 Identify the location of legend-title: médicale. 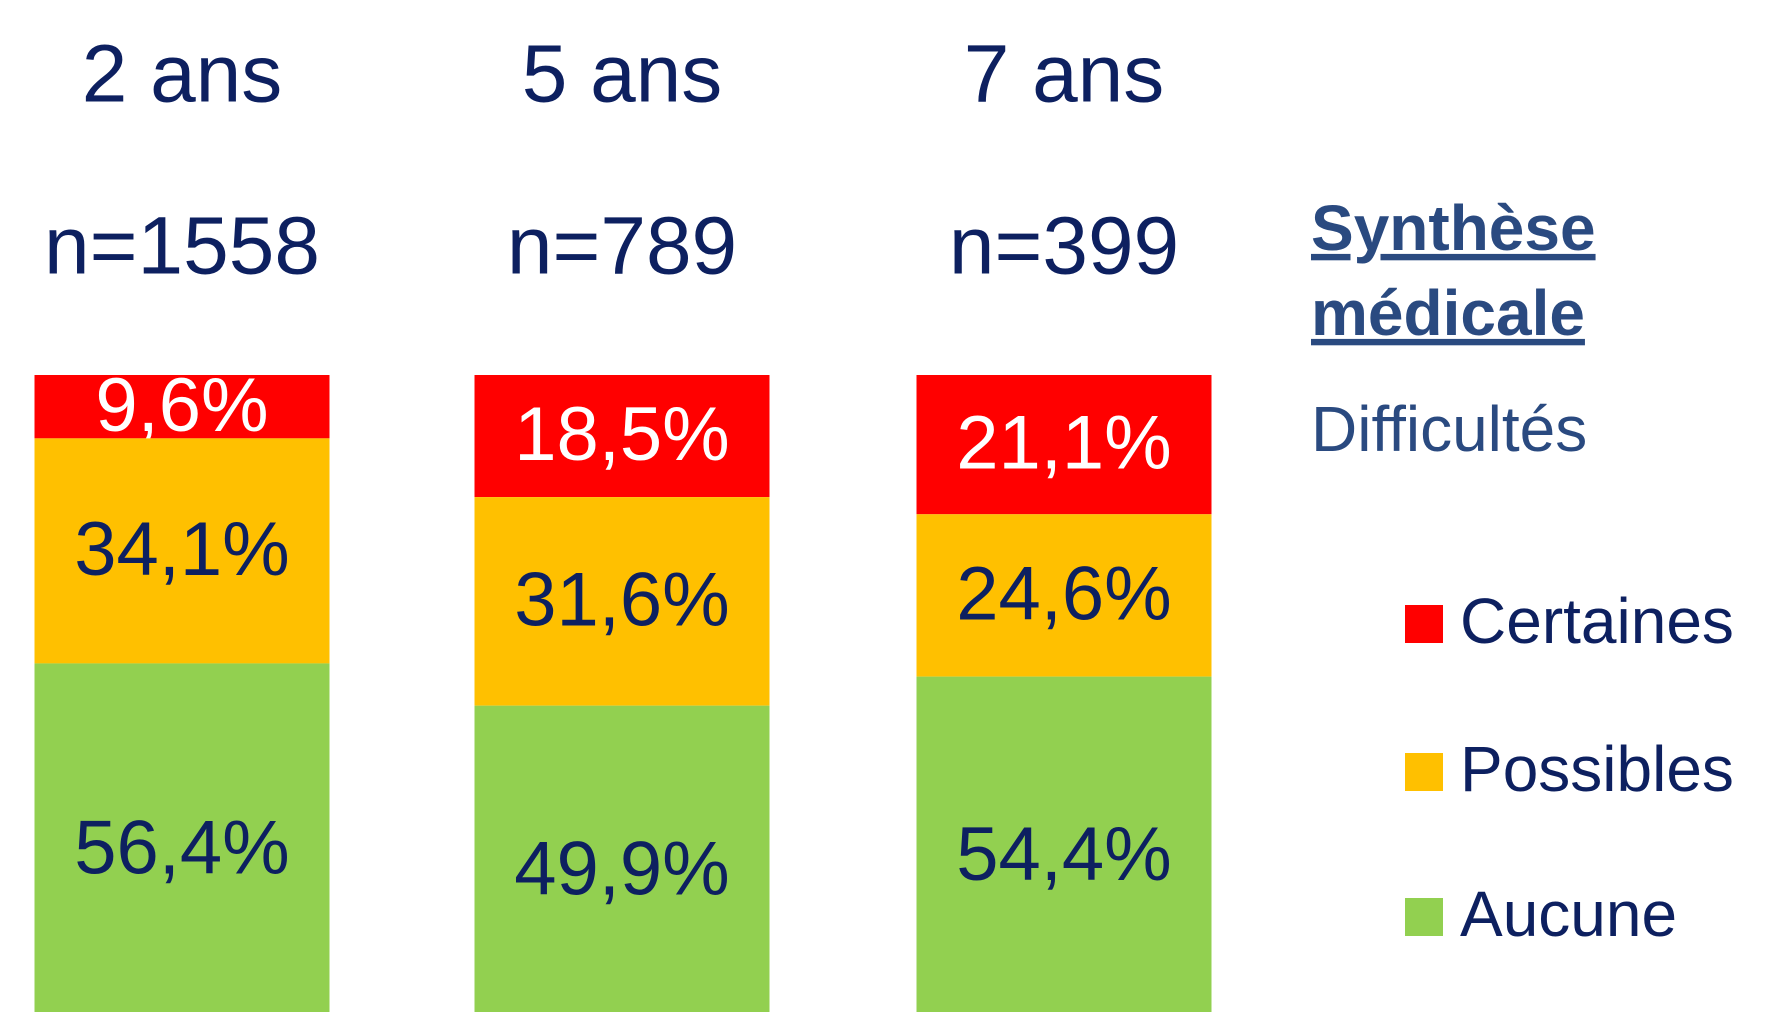
(1448, 313).